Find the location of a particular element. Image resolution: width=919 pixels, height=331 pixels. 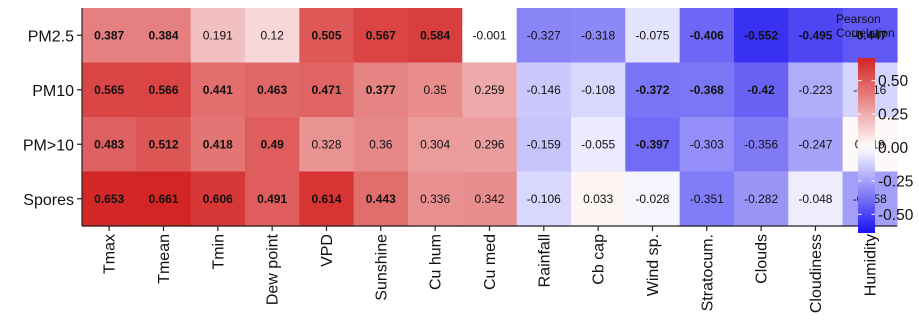

cell-value-label: 0.342 is located at coordinates (489, 199).